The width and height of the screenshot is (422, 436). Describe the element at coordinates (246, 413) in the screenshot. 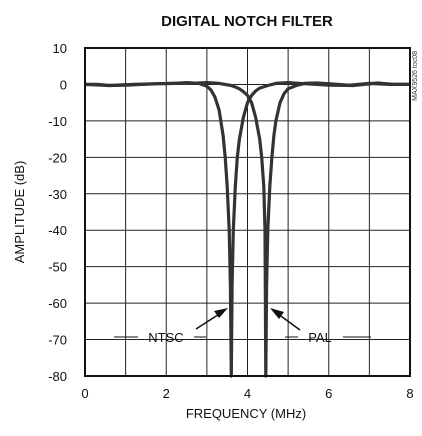

I see `x-axis-label: FREQUENCY (MHz)` at that location.